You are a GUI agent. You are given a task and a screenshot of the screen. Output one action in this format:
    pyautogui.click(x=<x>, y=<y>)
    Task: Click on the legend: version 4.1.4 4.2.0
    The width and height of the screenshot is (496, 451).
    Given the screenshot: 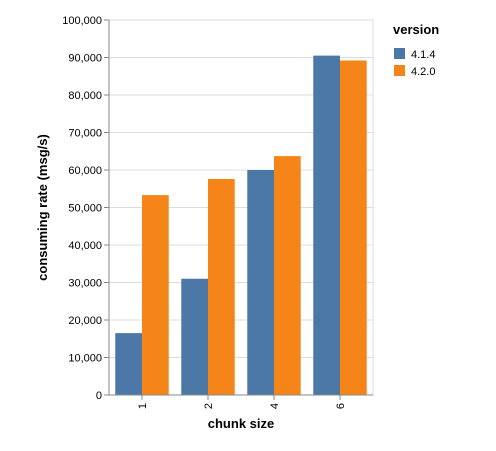 What is the action you would take?
    pyautogui.click(x=416, y=50)
    